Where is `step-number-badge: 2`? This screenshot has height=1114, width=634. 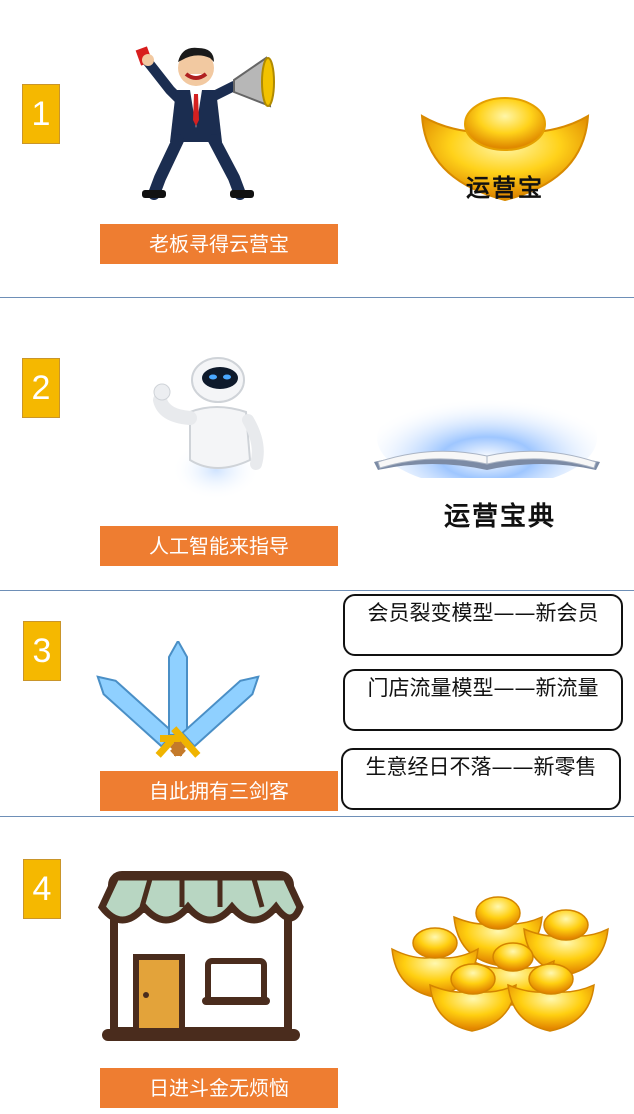
step-number-badge: 2 is located at coordinates (41, 388).